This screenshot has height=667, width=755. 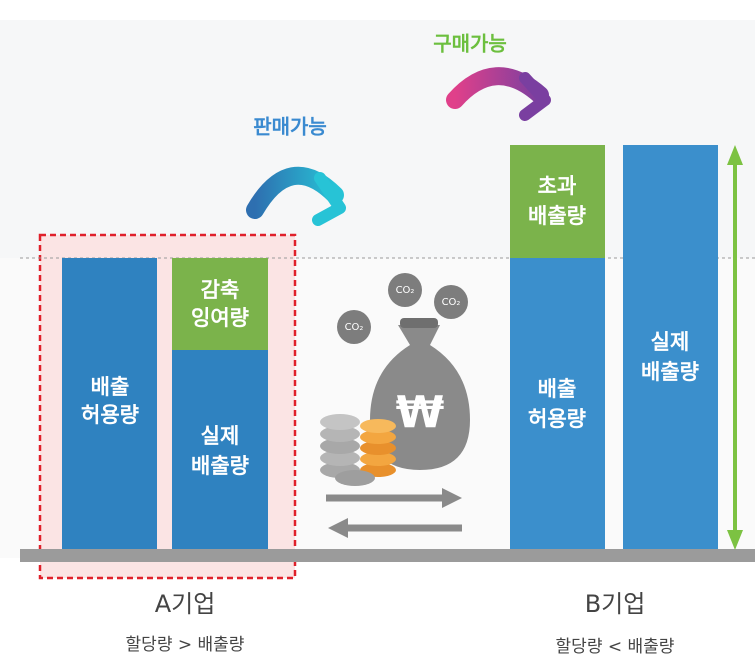 What do you see at coordinates (185, 604) in the screenshot?
I see `company-name: A기업` at bounding box center [185, 604].